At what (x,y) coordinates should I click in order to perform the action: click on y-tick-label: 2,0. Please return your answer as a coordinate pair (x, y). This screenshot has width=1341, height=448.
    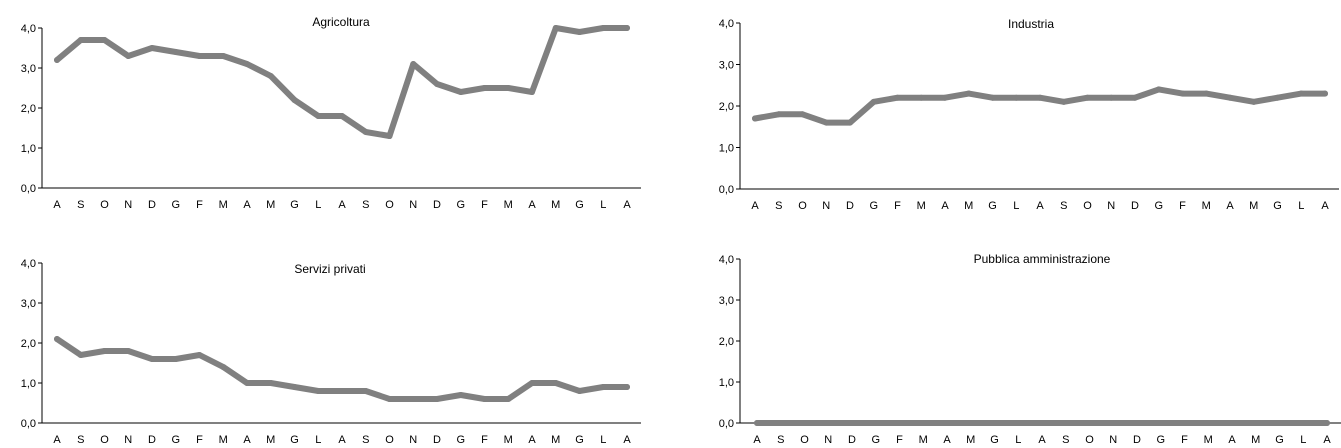
    Looking at the image, I should click on (28, 109).